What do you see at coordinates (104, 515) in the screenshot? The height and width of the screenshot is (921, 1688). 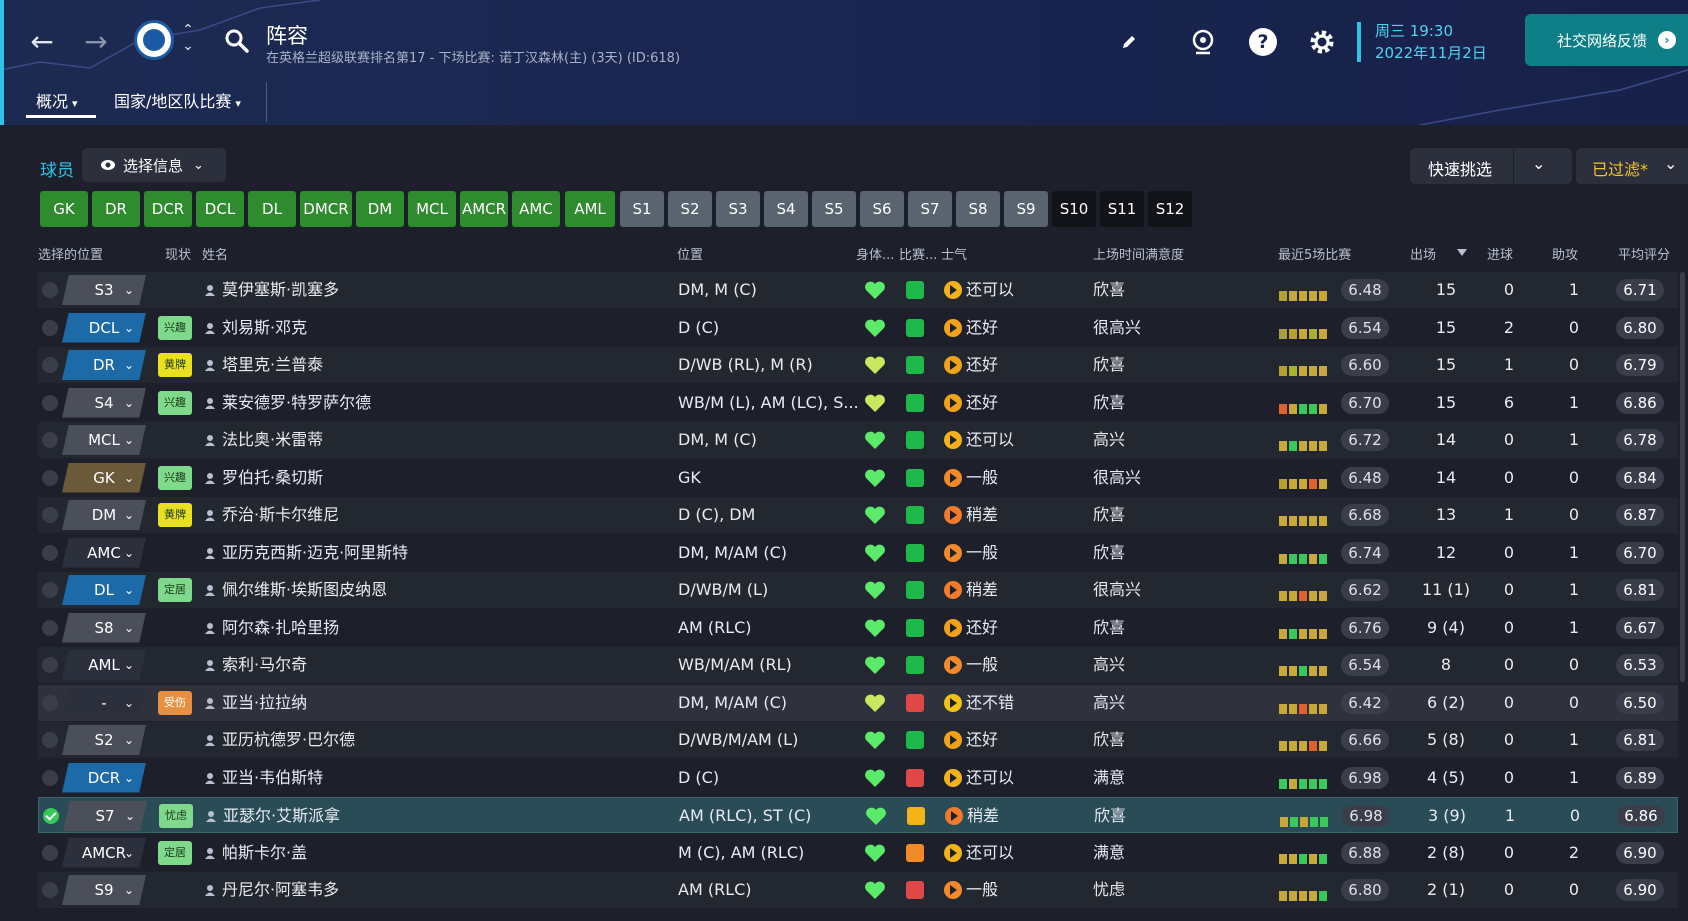 I see `position-select: DM ⌄` at bounding box center [104, 515].